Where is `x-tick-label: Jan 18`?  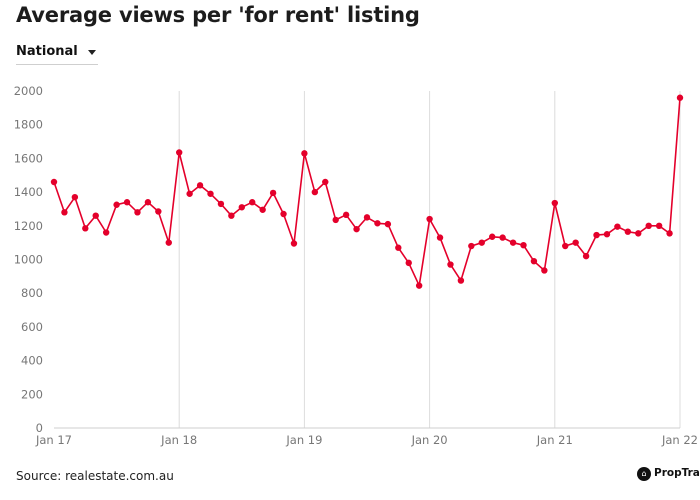 x-tick-label: Jan 18 is located at coordinates (178, 440).